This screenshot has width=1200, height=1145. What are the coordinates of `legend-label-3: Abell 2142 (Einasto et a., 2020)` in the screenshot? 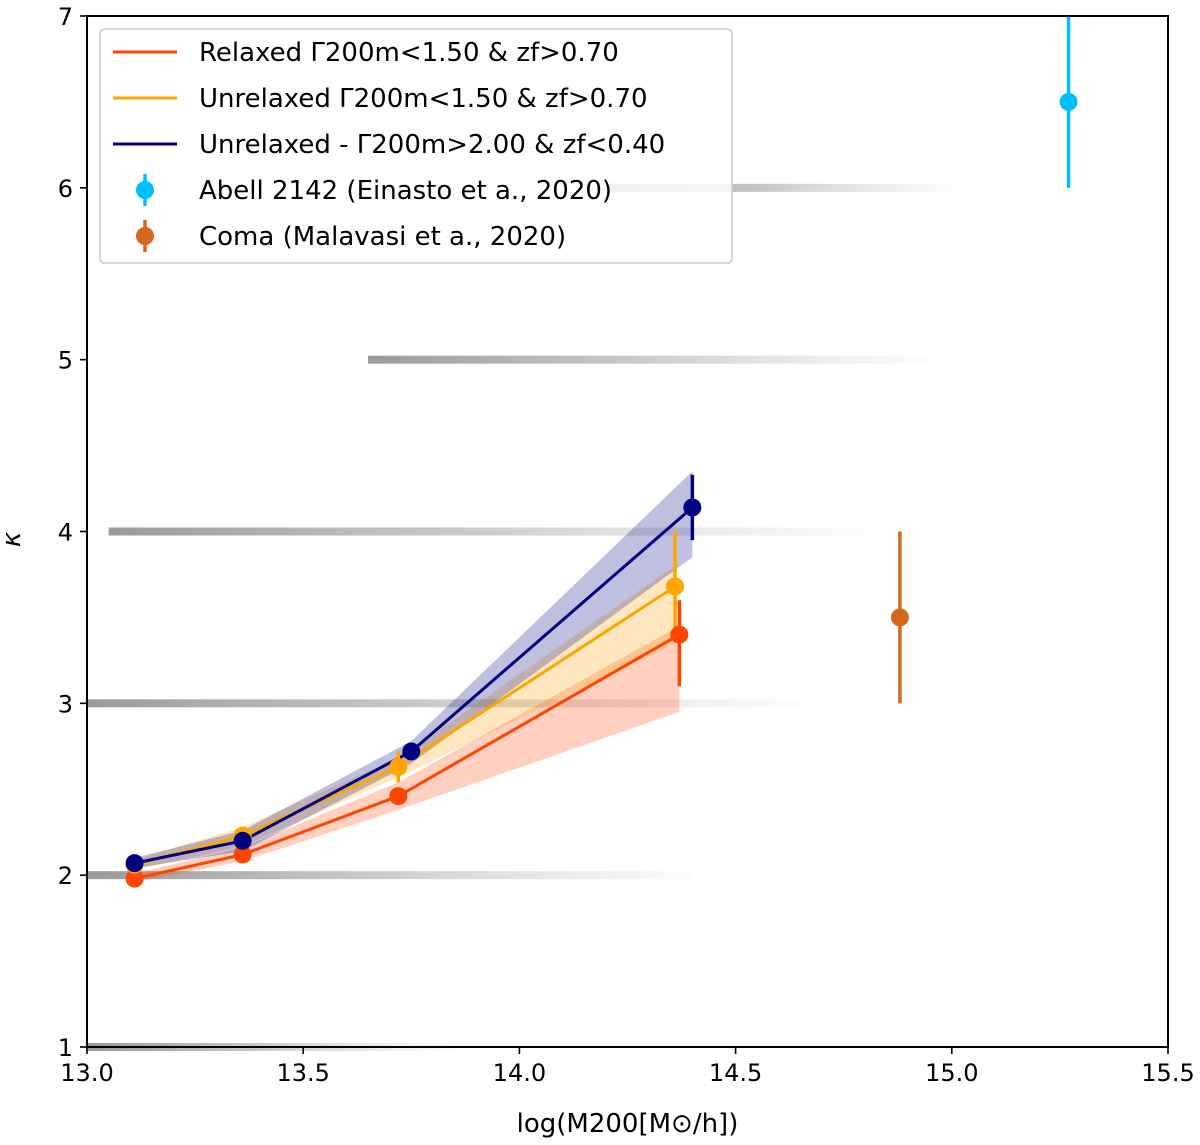 It's located at (405, 191).